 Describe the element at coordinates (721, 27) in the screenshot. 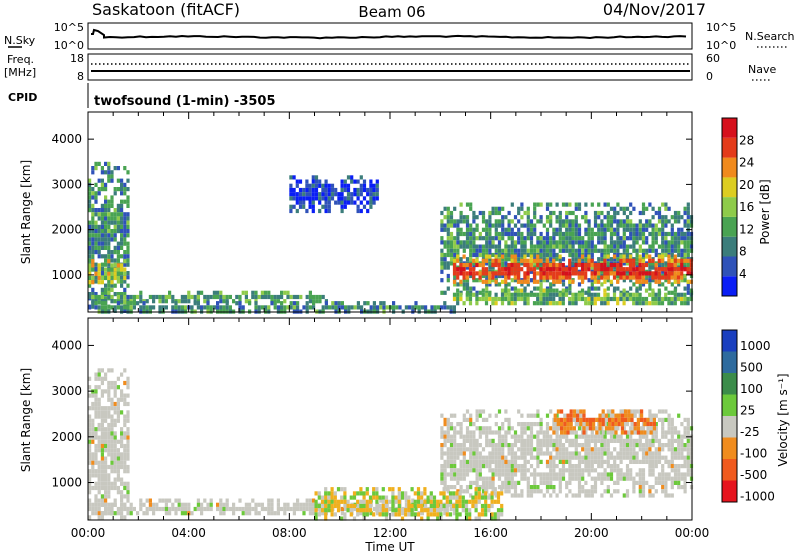

I see `noise-right-tick-high: 10^5` at that location.